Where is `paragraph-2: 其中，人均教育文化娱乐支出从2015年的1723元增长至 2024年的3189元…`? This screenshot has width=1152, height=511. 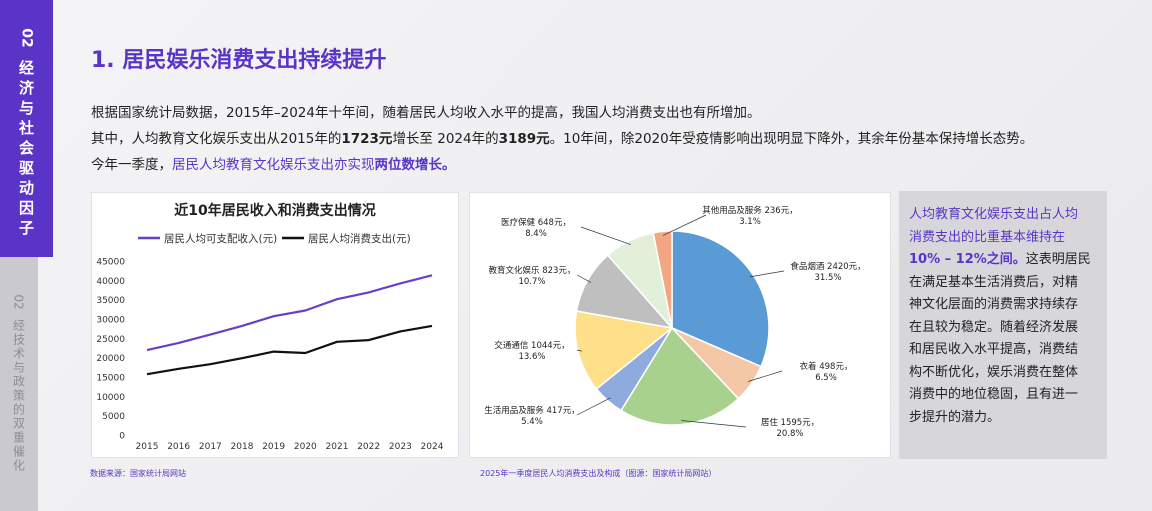
paragraph-2: 其中，人均教育文化娱乐支出从2015年的1723元增长至 2024年的3189元… is located at coordinates (562, 137).